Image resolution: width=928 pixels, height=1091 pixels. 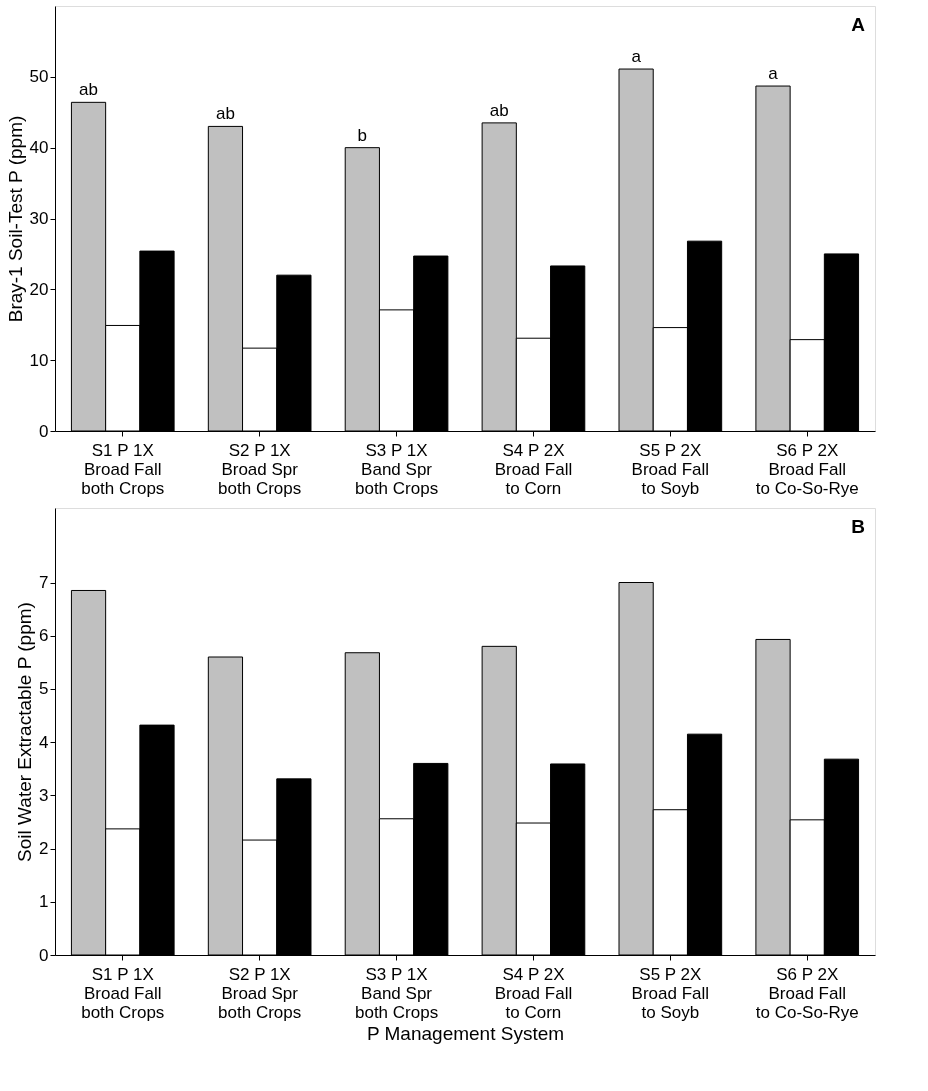 I want to click on y-tick-label: 3, so click(x=44, y=795).